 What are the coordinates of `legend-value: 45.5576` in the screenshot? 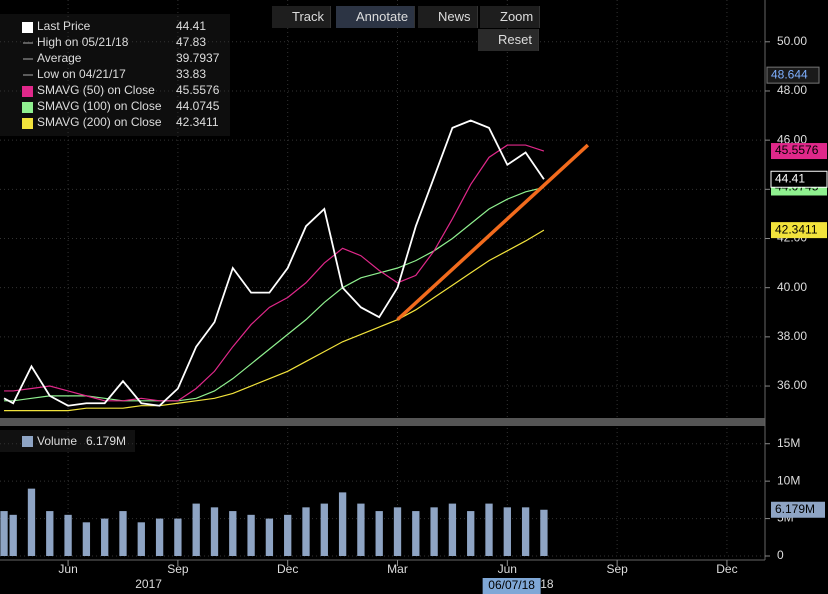 It's located at (198, 90).